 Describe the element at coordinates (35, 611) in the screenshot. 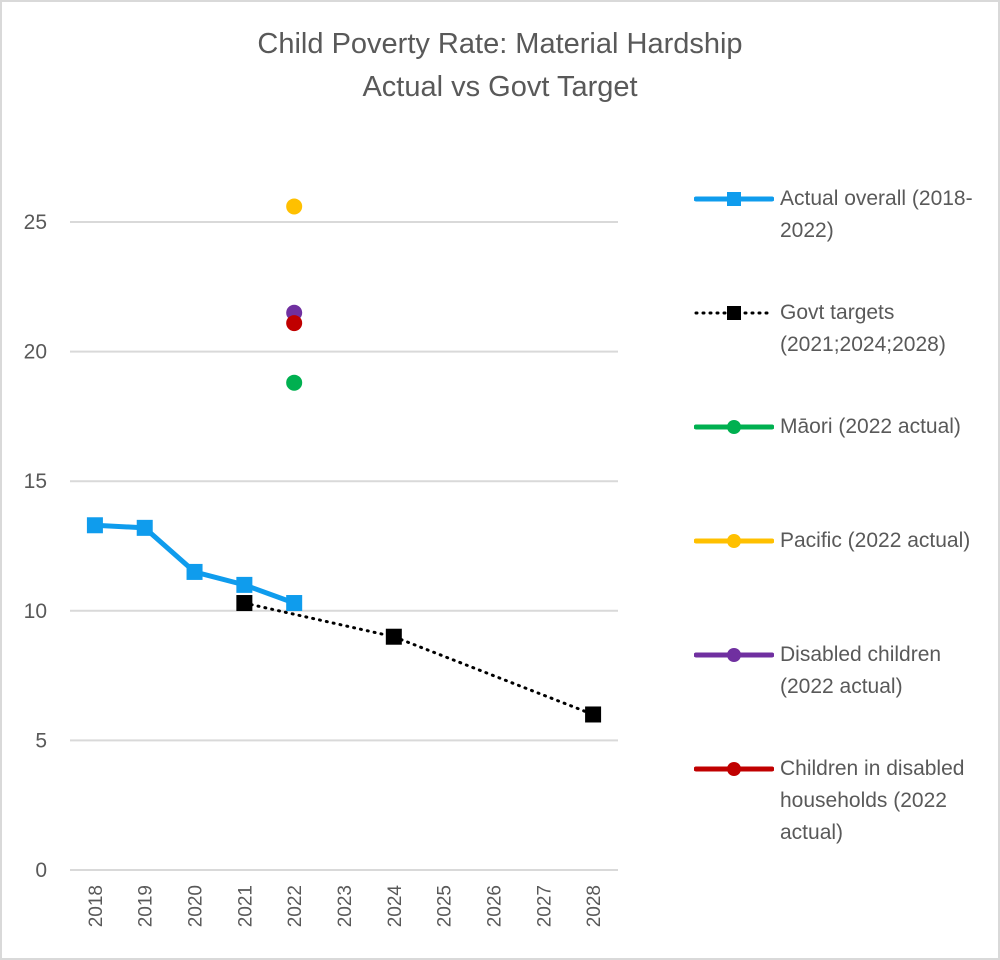

I see `y-tick-label: 10` at that location.